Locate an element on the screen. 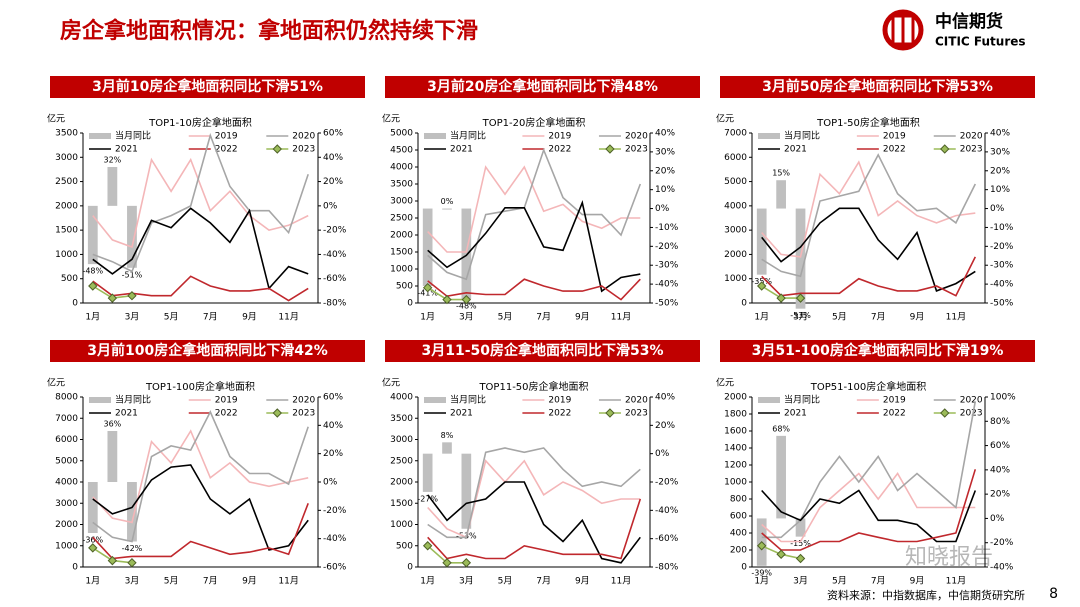  y-tick-label: 3500 is located at coordinates (401, 185).